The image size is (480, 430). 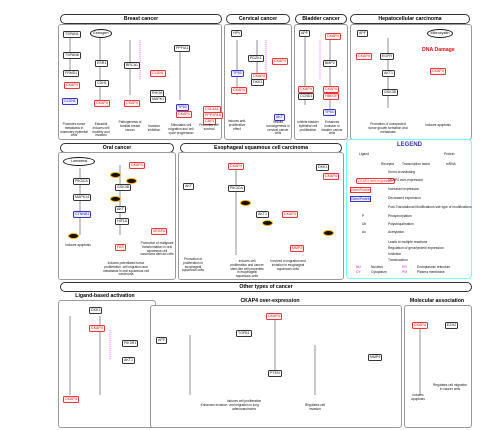 I want to click on node-ckap4-breast-2: CKAP4, so click(x=102, y=103).